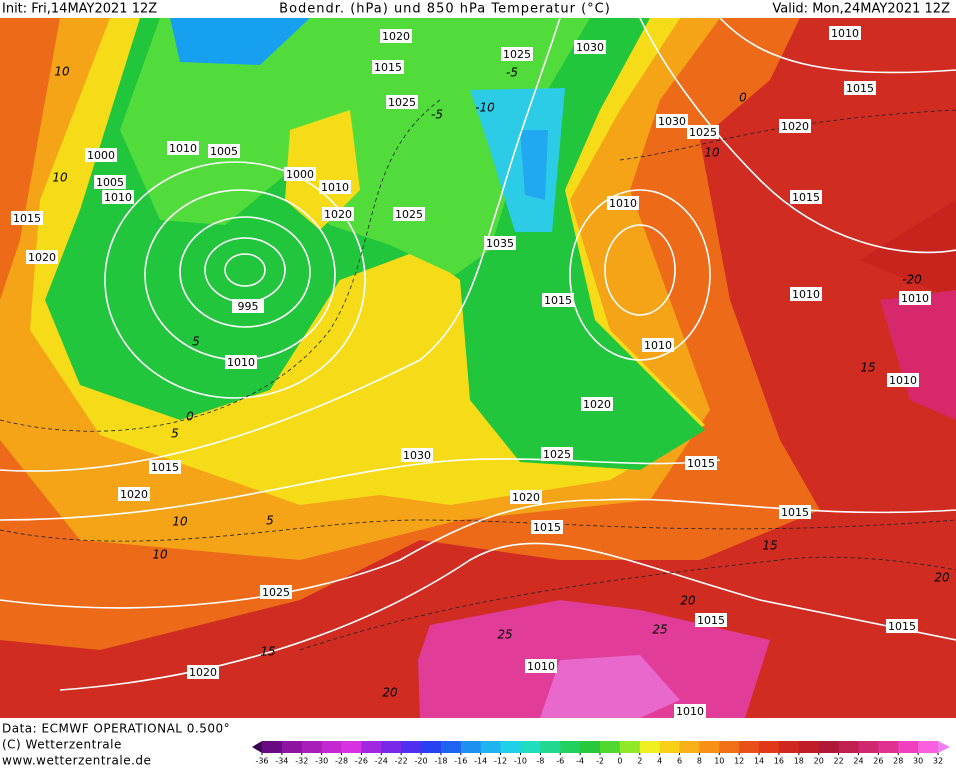 This screenshot has height=768, width=956. I want to click on isotherm-label: 15, so click(867, 368).